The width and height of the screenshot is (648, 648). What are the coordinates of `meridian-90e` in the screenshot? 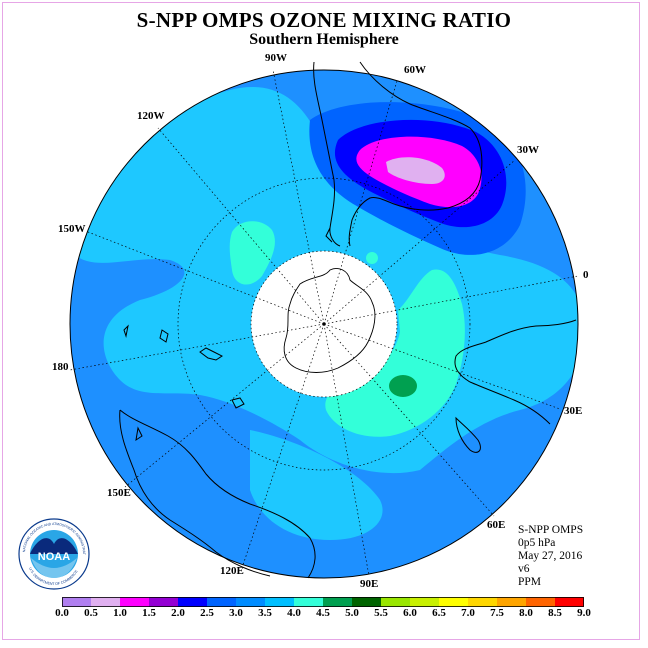 It's located at (346, 450).